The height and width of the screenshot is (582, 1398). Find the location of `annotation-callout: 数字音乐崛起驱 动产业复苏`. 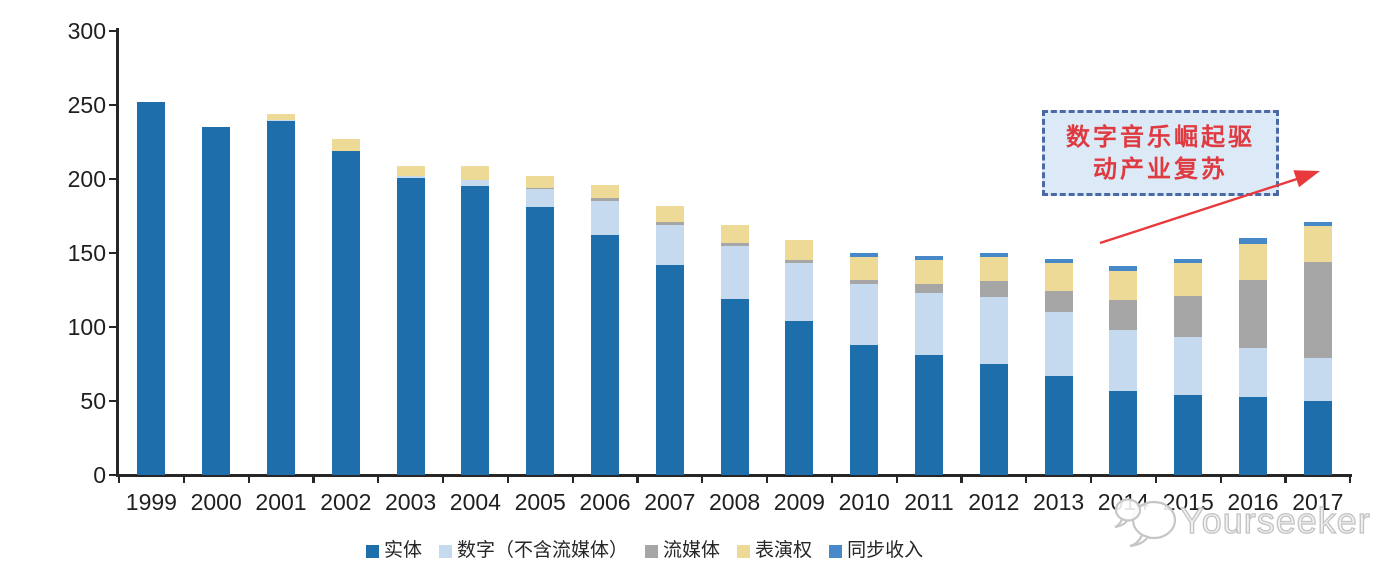

annotation-callout: 数字音乐崛起驱 动产业复苏 is located at coordinates (1160, 153).